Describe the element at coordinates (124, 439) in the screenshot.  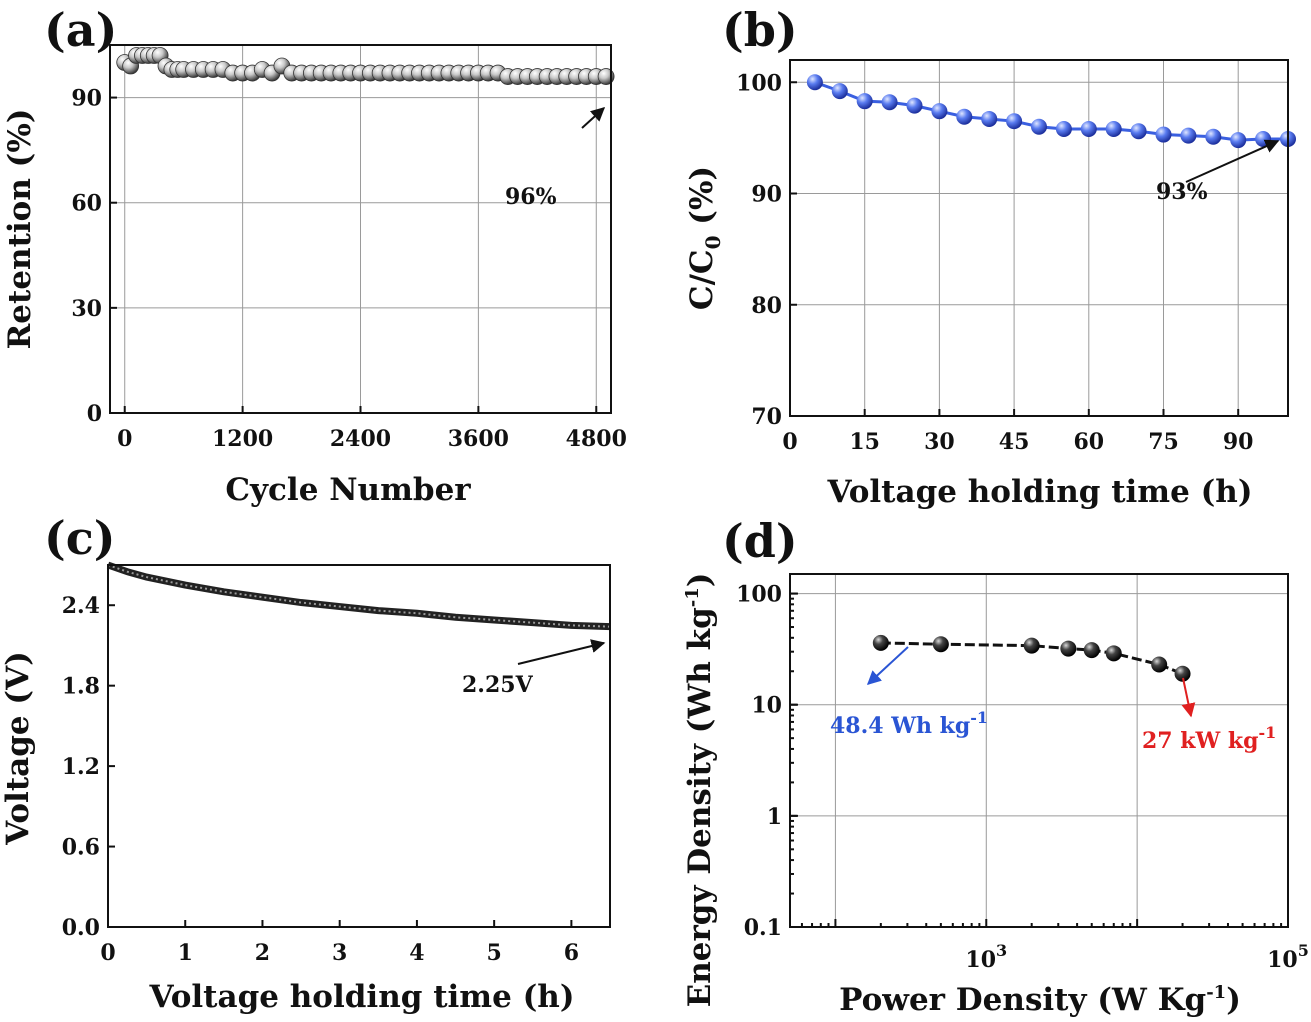
I see `panel-a-x-tick-label: 0` at that location.